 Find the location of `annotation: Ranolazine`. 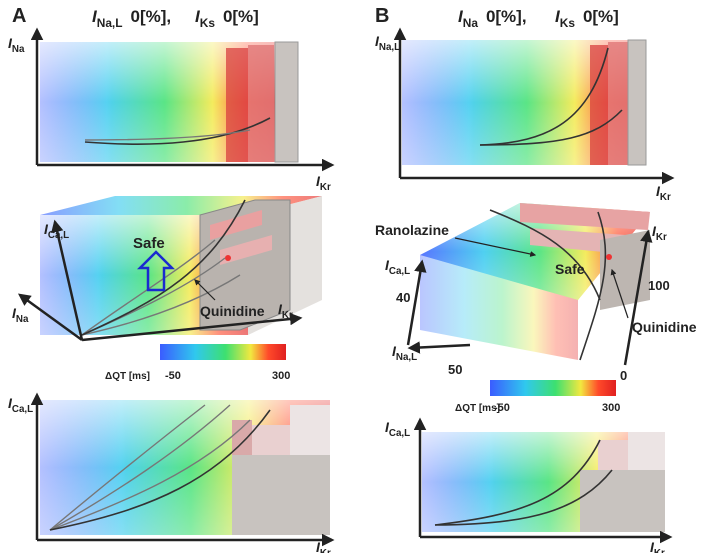

annotation: Ranolazine is located at coordinates (412, 230).